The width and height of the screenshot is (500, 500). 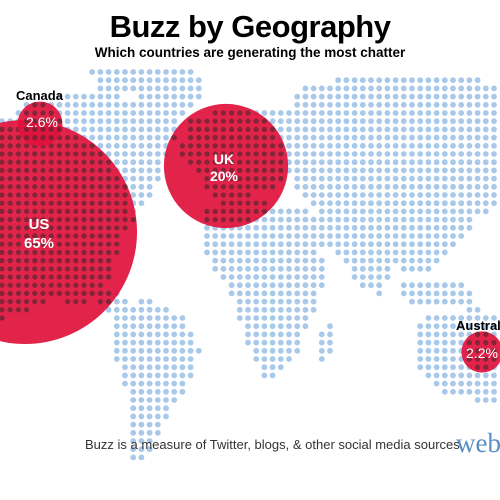 What do you see at coordinates (224, 176) in the screenshot?
I see `uk-value-label: 20%` at bounding box center [224, 176].